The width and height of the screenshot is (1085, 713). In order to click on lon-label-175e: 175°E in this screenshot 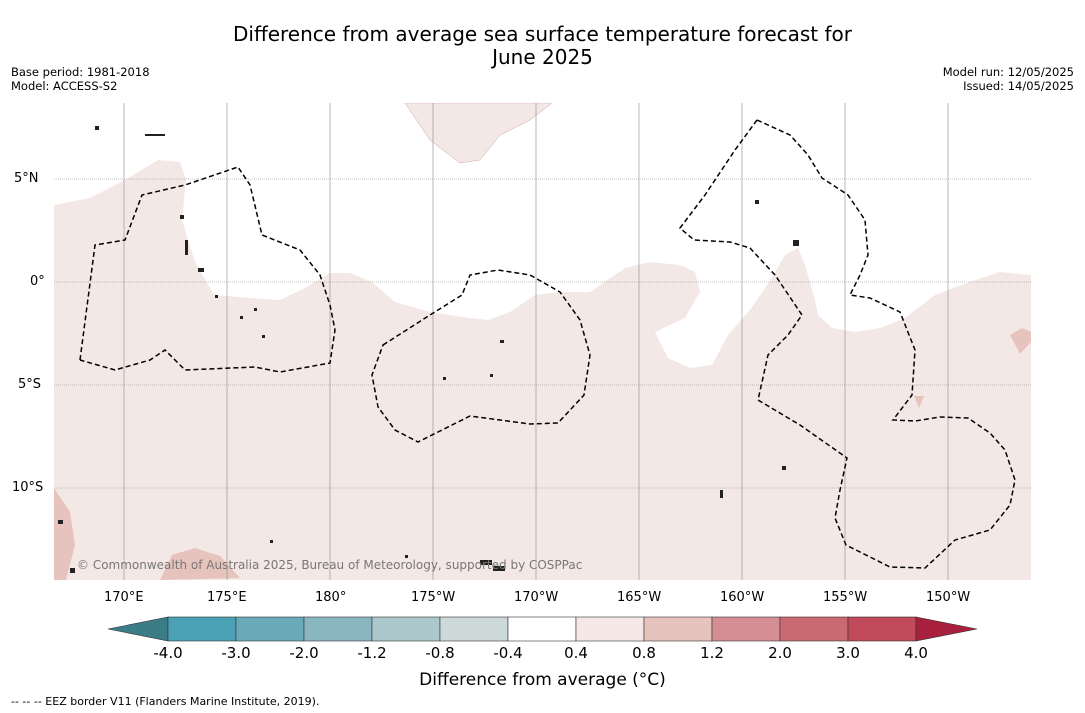, I will do `click(227, 597)`.